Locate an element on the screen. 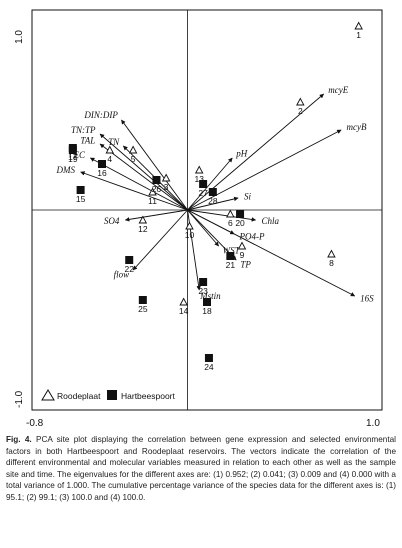 The image size is (402, 548). legend-triangle-icon is located at coordinates (48, 395).